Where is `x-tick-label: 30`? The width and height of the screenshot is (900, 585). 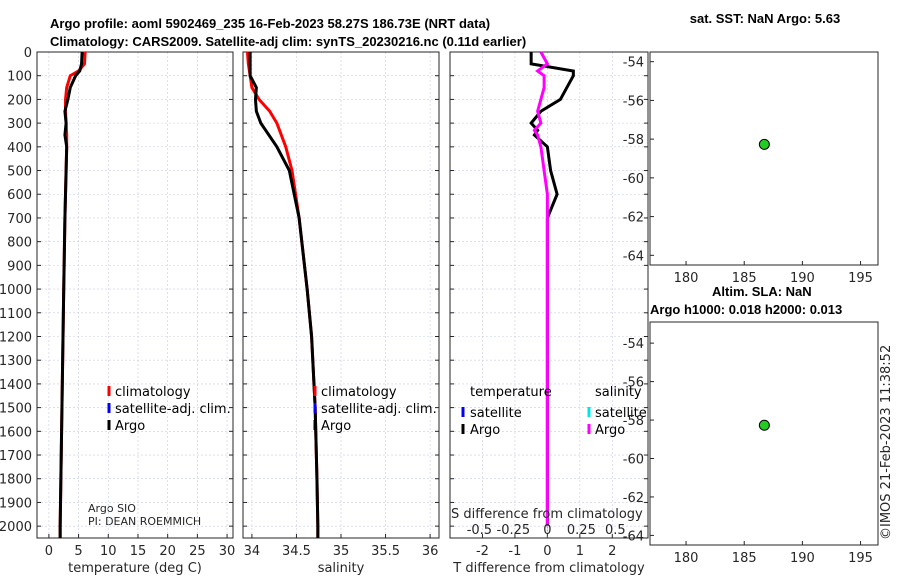 x-tick-label: 30 is located at coordinates (227, 551).